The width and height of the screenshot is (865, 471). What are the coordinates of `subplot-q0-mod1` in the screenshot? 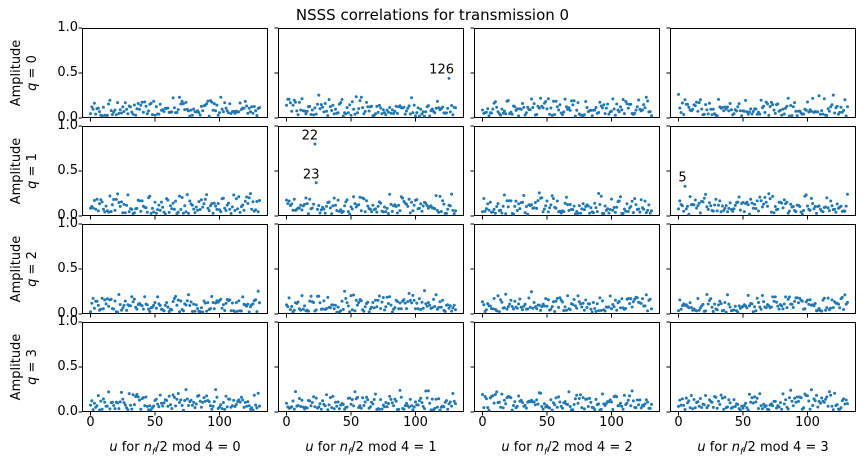 It's located at (369, 74).